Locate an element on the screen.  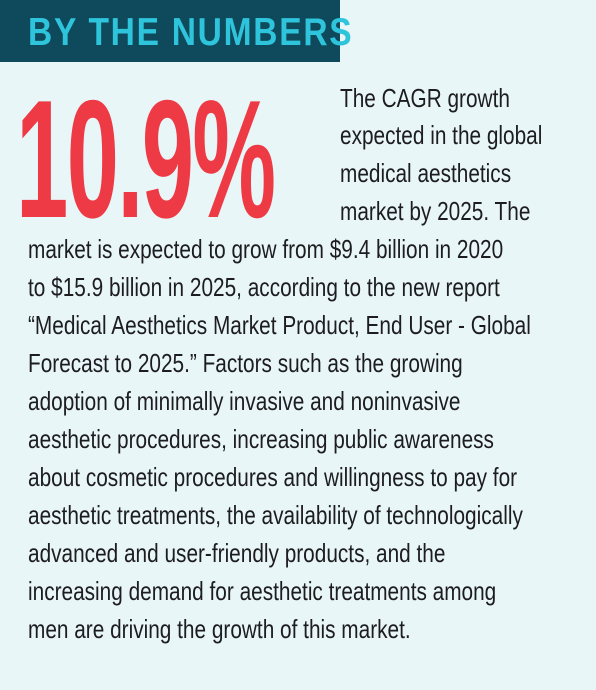
header-banner: BY THE NUMBERS is located at coordinates (176, 31).